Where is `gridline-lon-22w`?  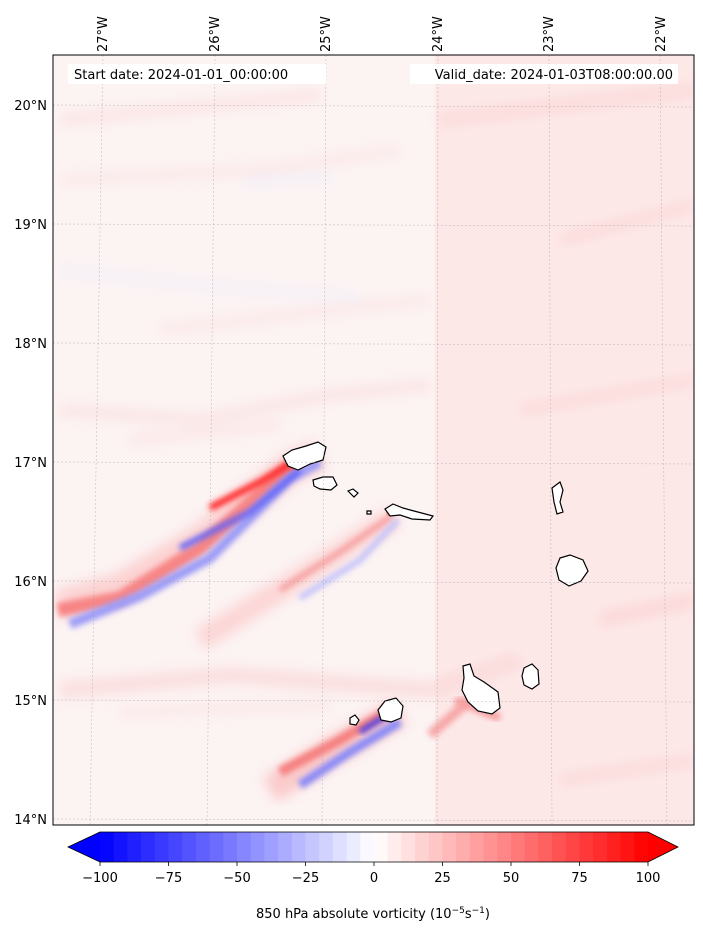 gridline-lon-22w is located at coordinates (663, 440).